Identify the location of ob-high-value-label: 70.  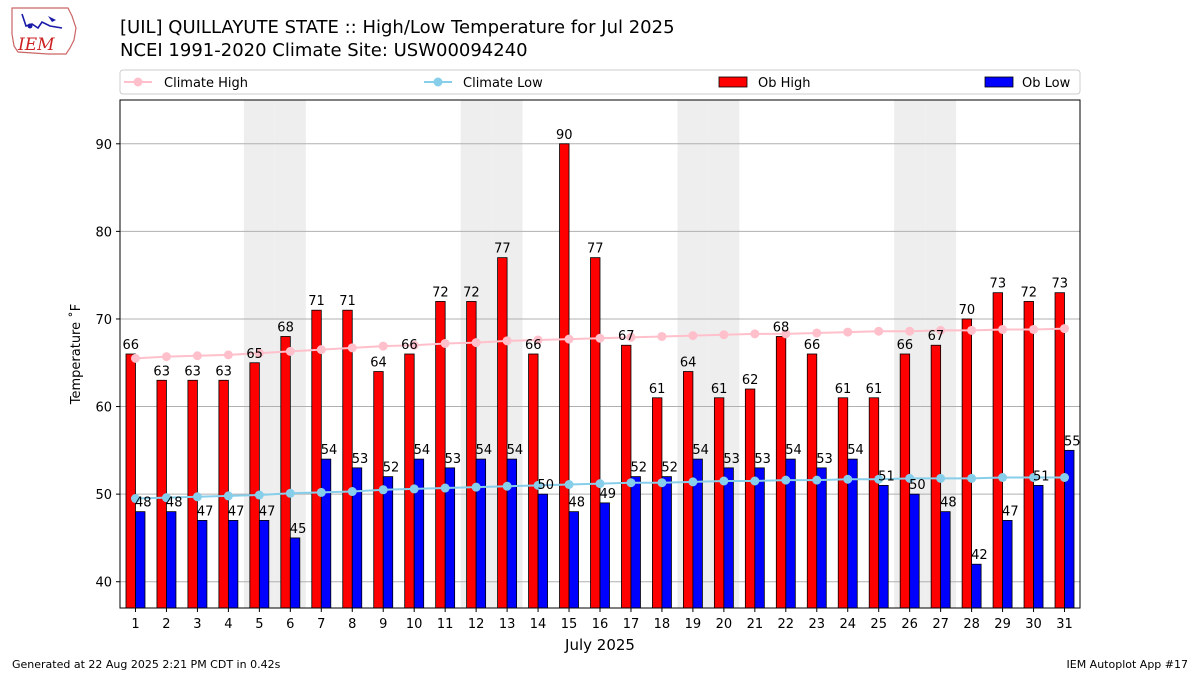
(967, 310).